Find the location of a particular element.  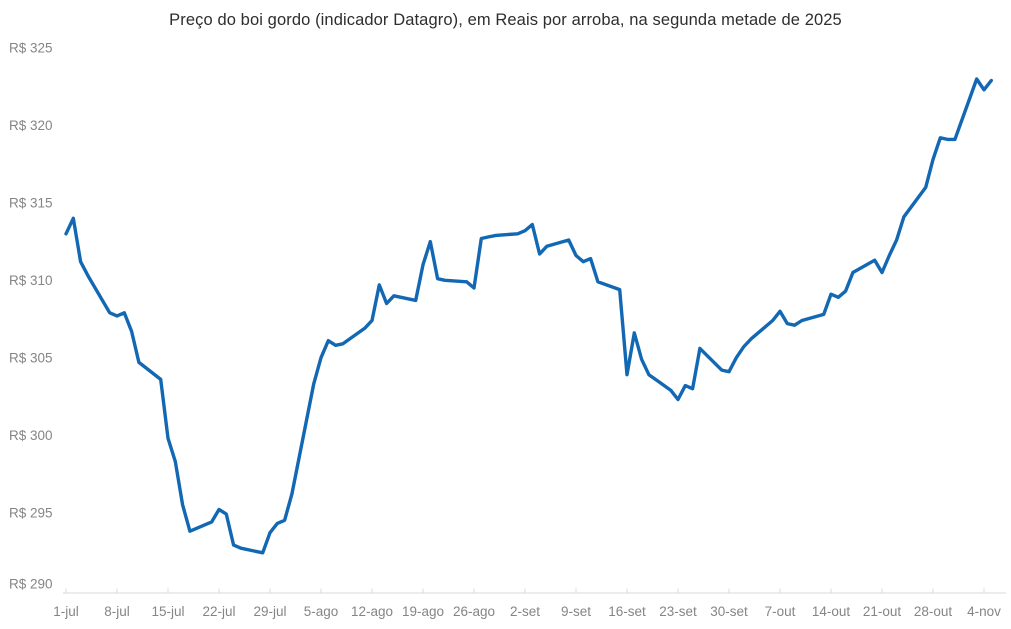

x-axis-label: 5-ago is located at coordinates (321, 611).